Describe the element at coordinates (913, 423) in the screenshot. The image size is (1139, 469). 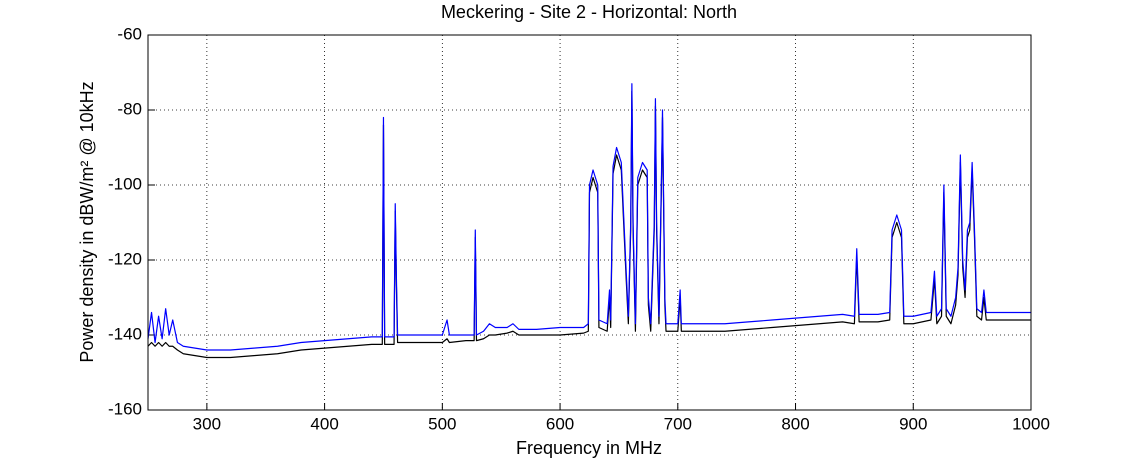
I see `x-tick-label: 900` at that location.